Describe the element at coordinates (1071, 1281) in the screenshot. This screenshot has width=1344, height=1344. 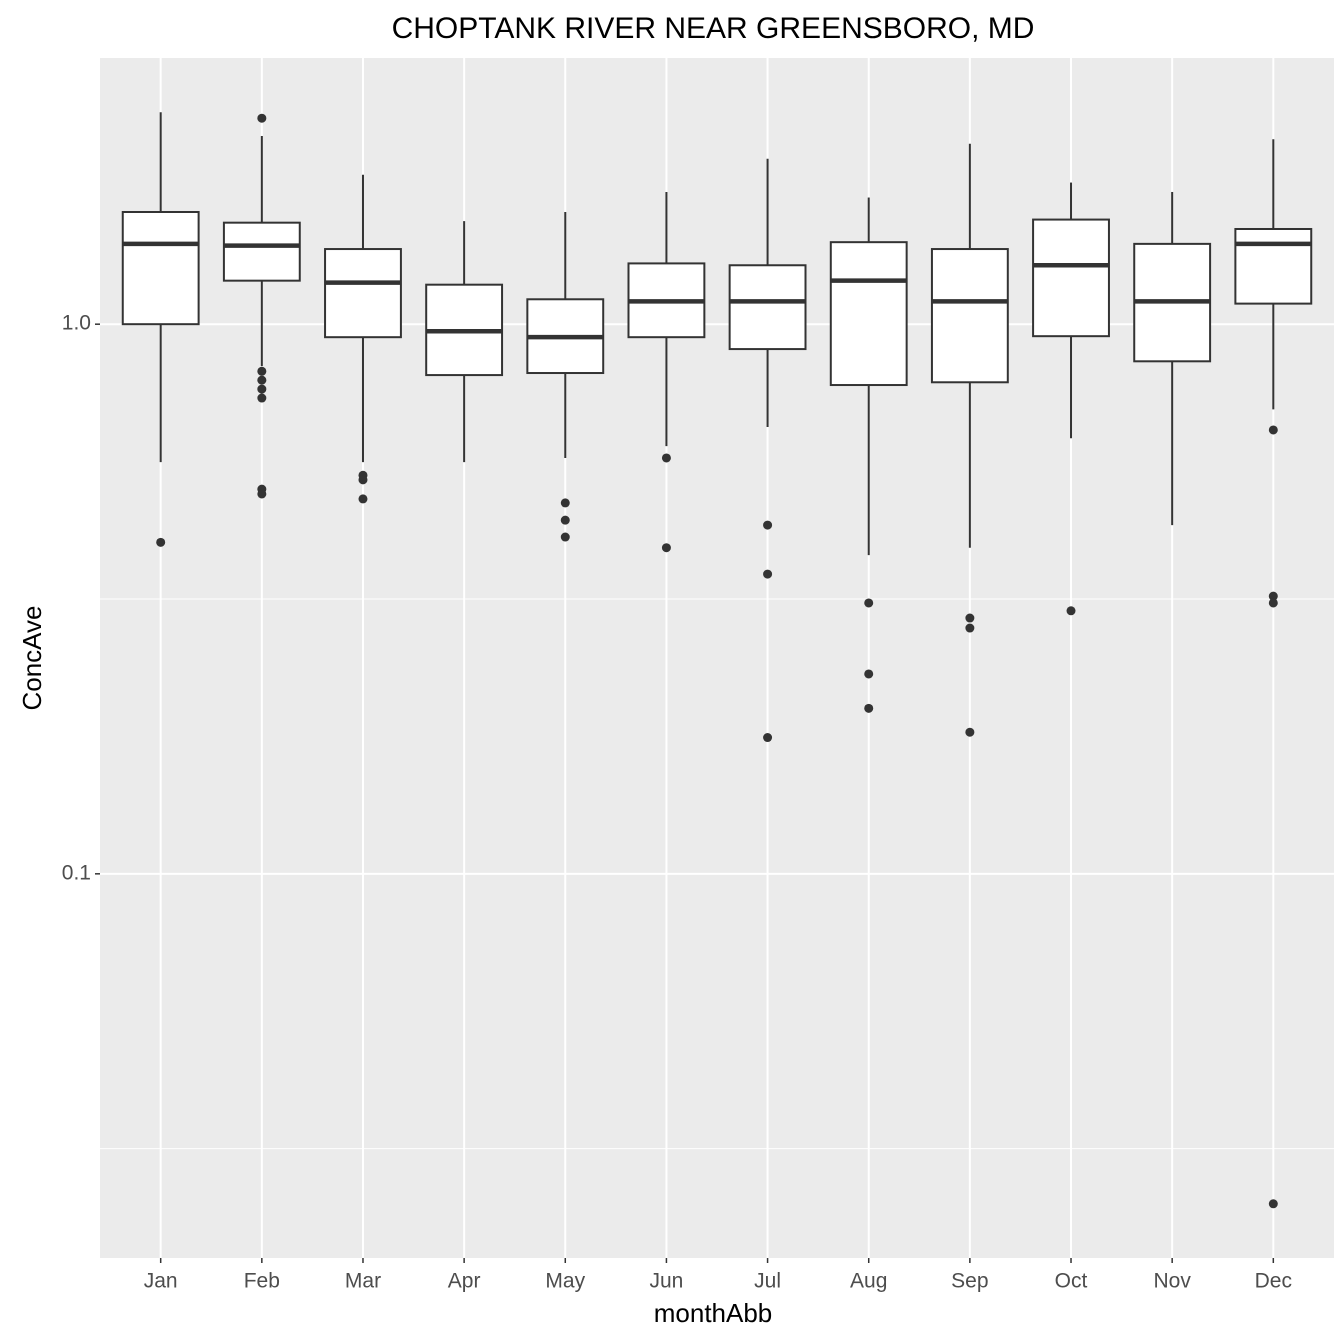
I see `x-tick-label: Oct` at that location.